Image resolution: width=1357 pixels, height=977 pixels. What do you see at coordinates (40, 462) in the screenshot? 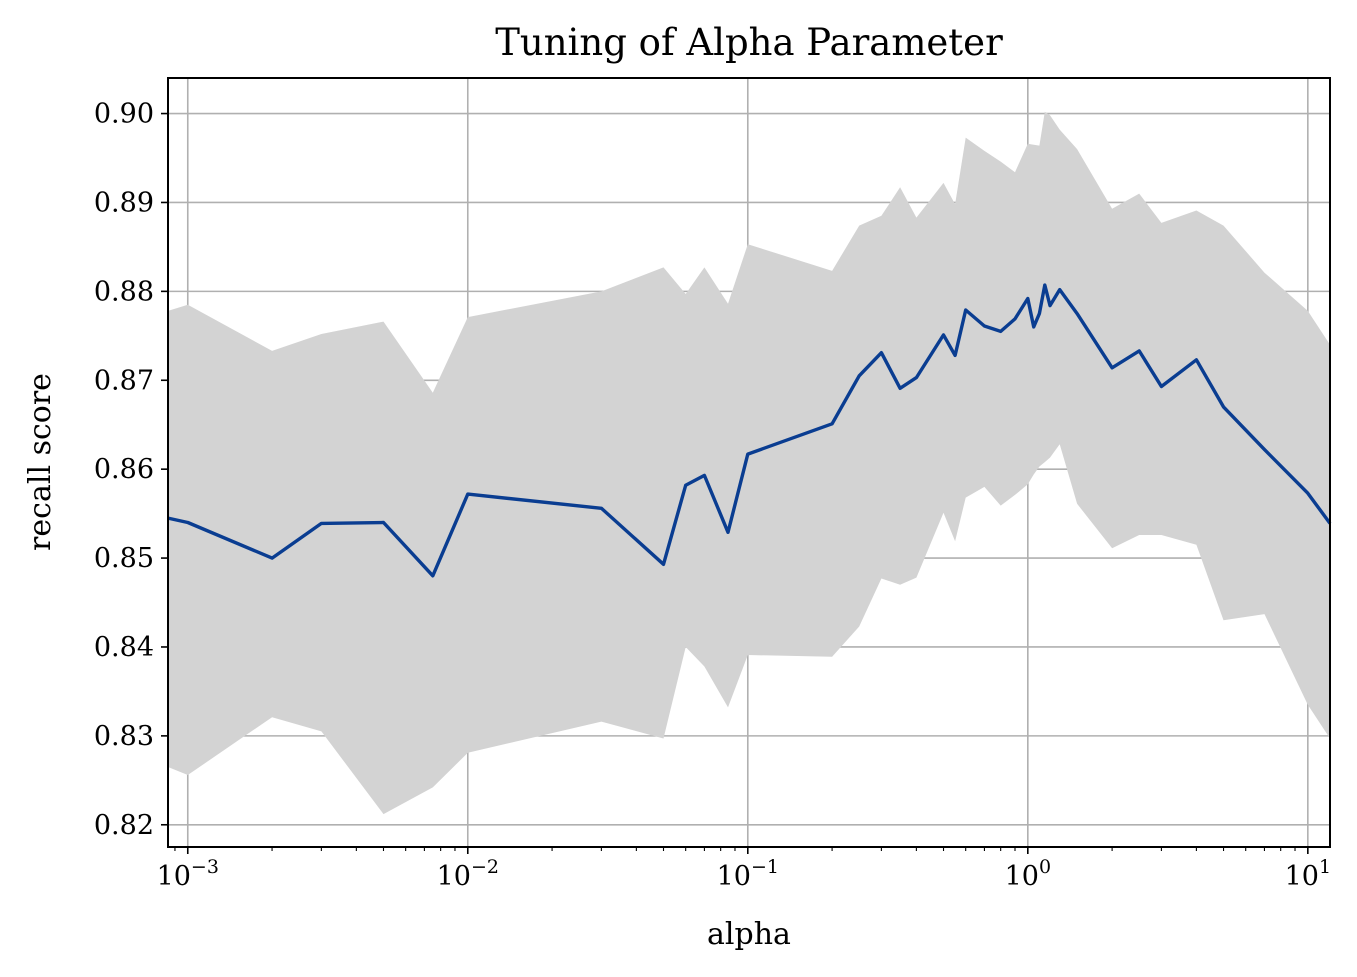
I see `y-axis-label: recall score` at bounding box center [40, 462].